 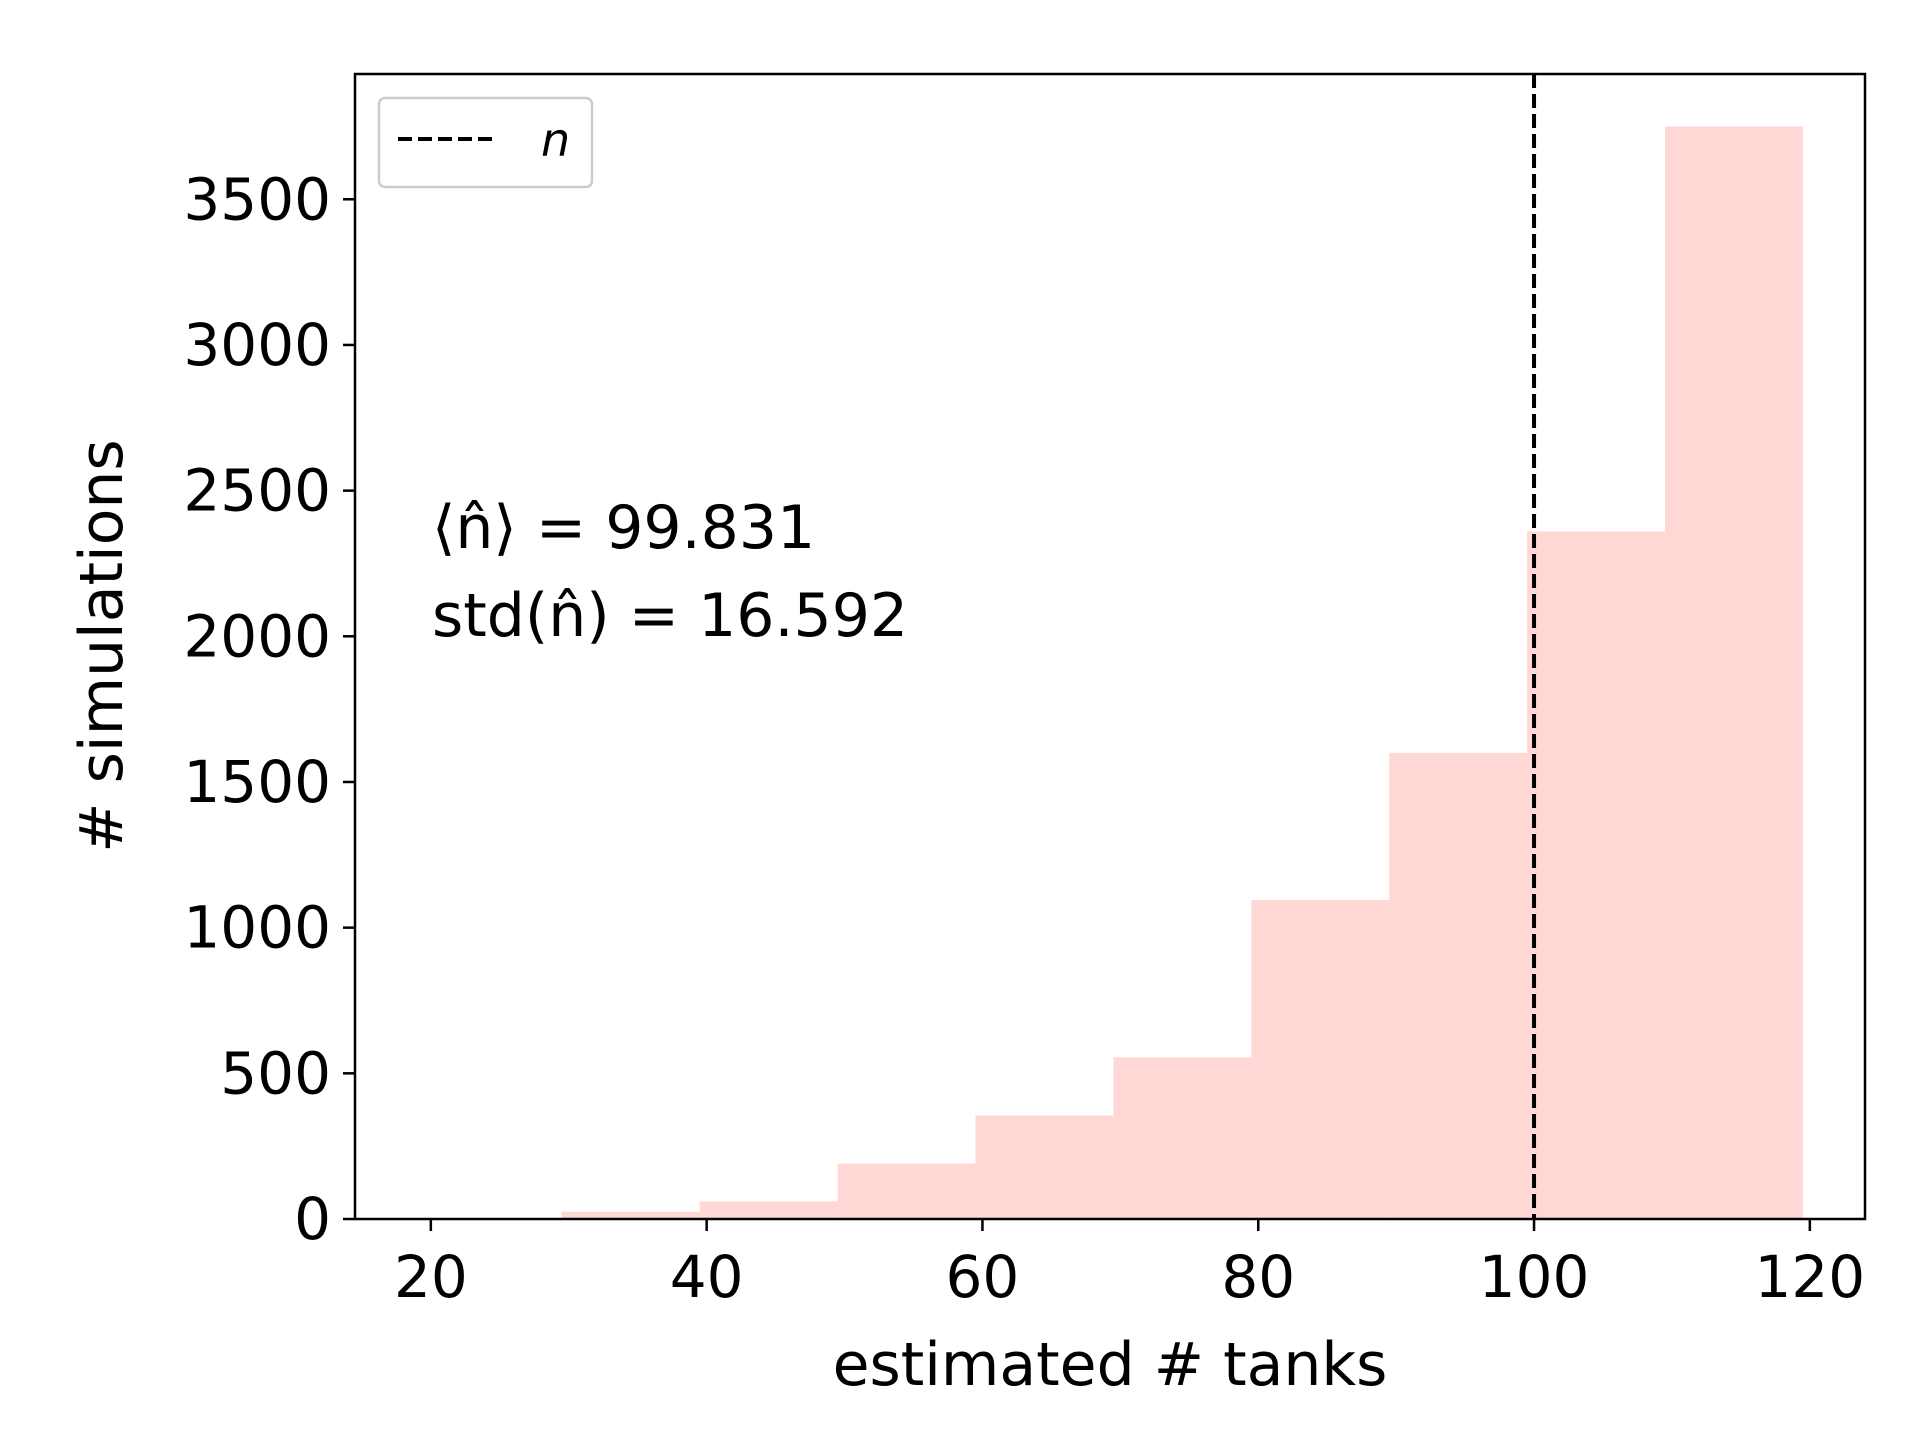 What do you see at coordinates (623, 528) in the screenshot?
I see `annotation-mean: ⟨n̂⟩ = 99.831` at bounding box center [623, 528].